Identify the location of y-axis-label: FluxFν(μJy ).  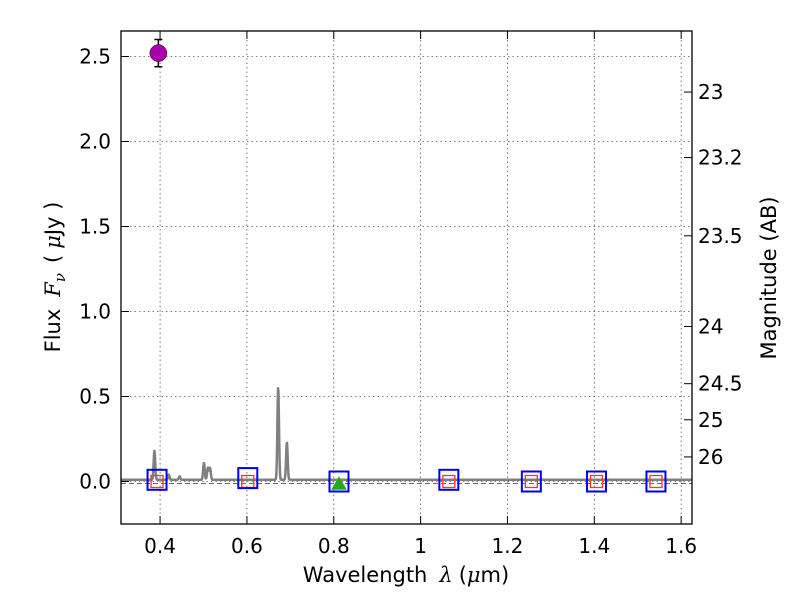
(55, 277).